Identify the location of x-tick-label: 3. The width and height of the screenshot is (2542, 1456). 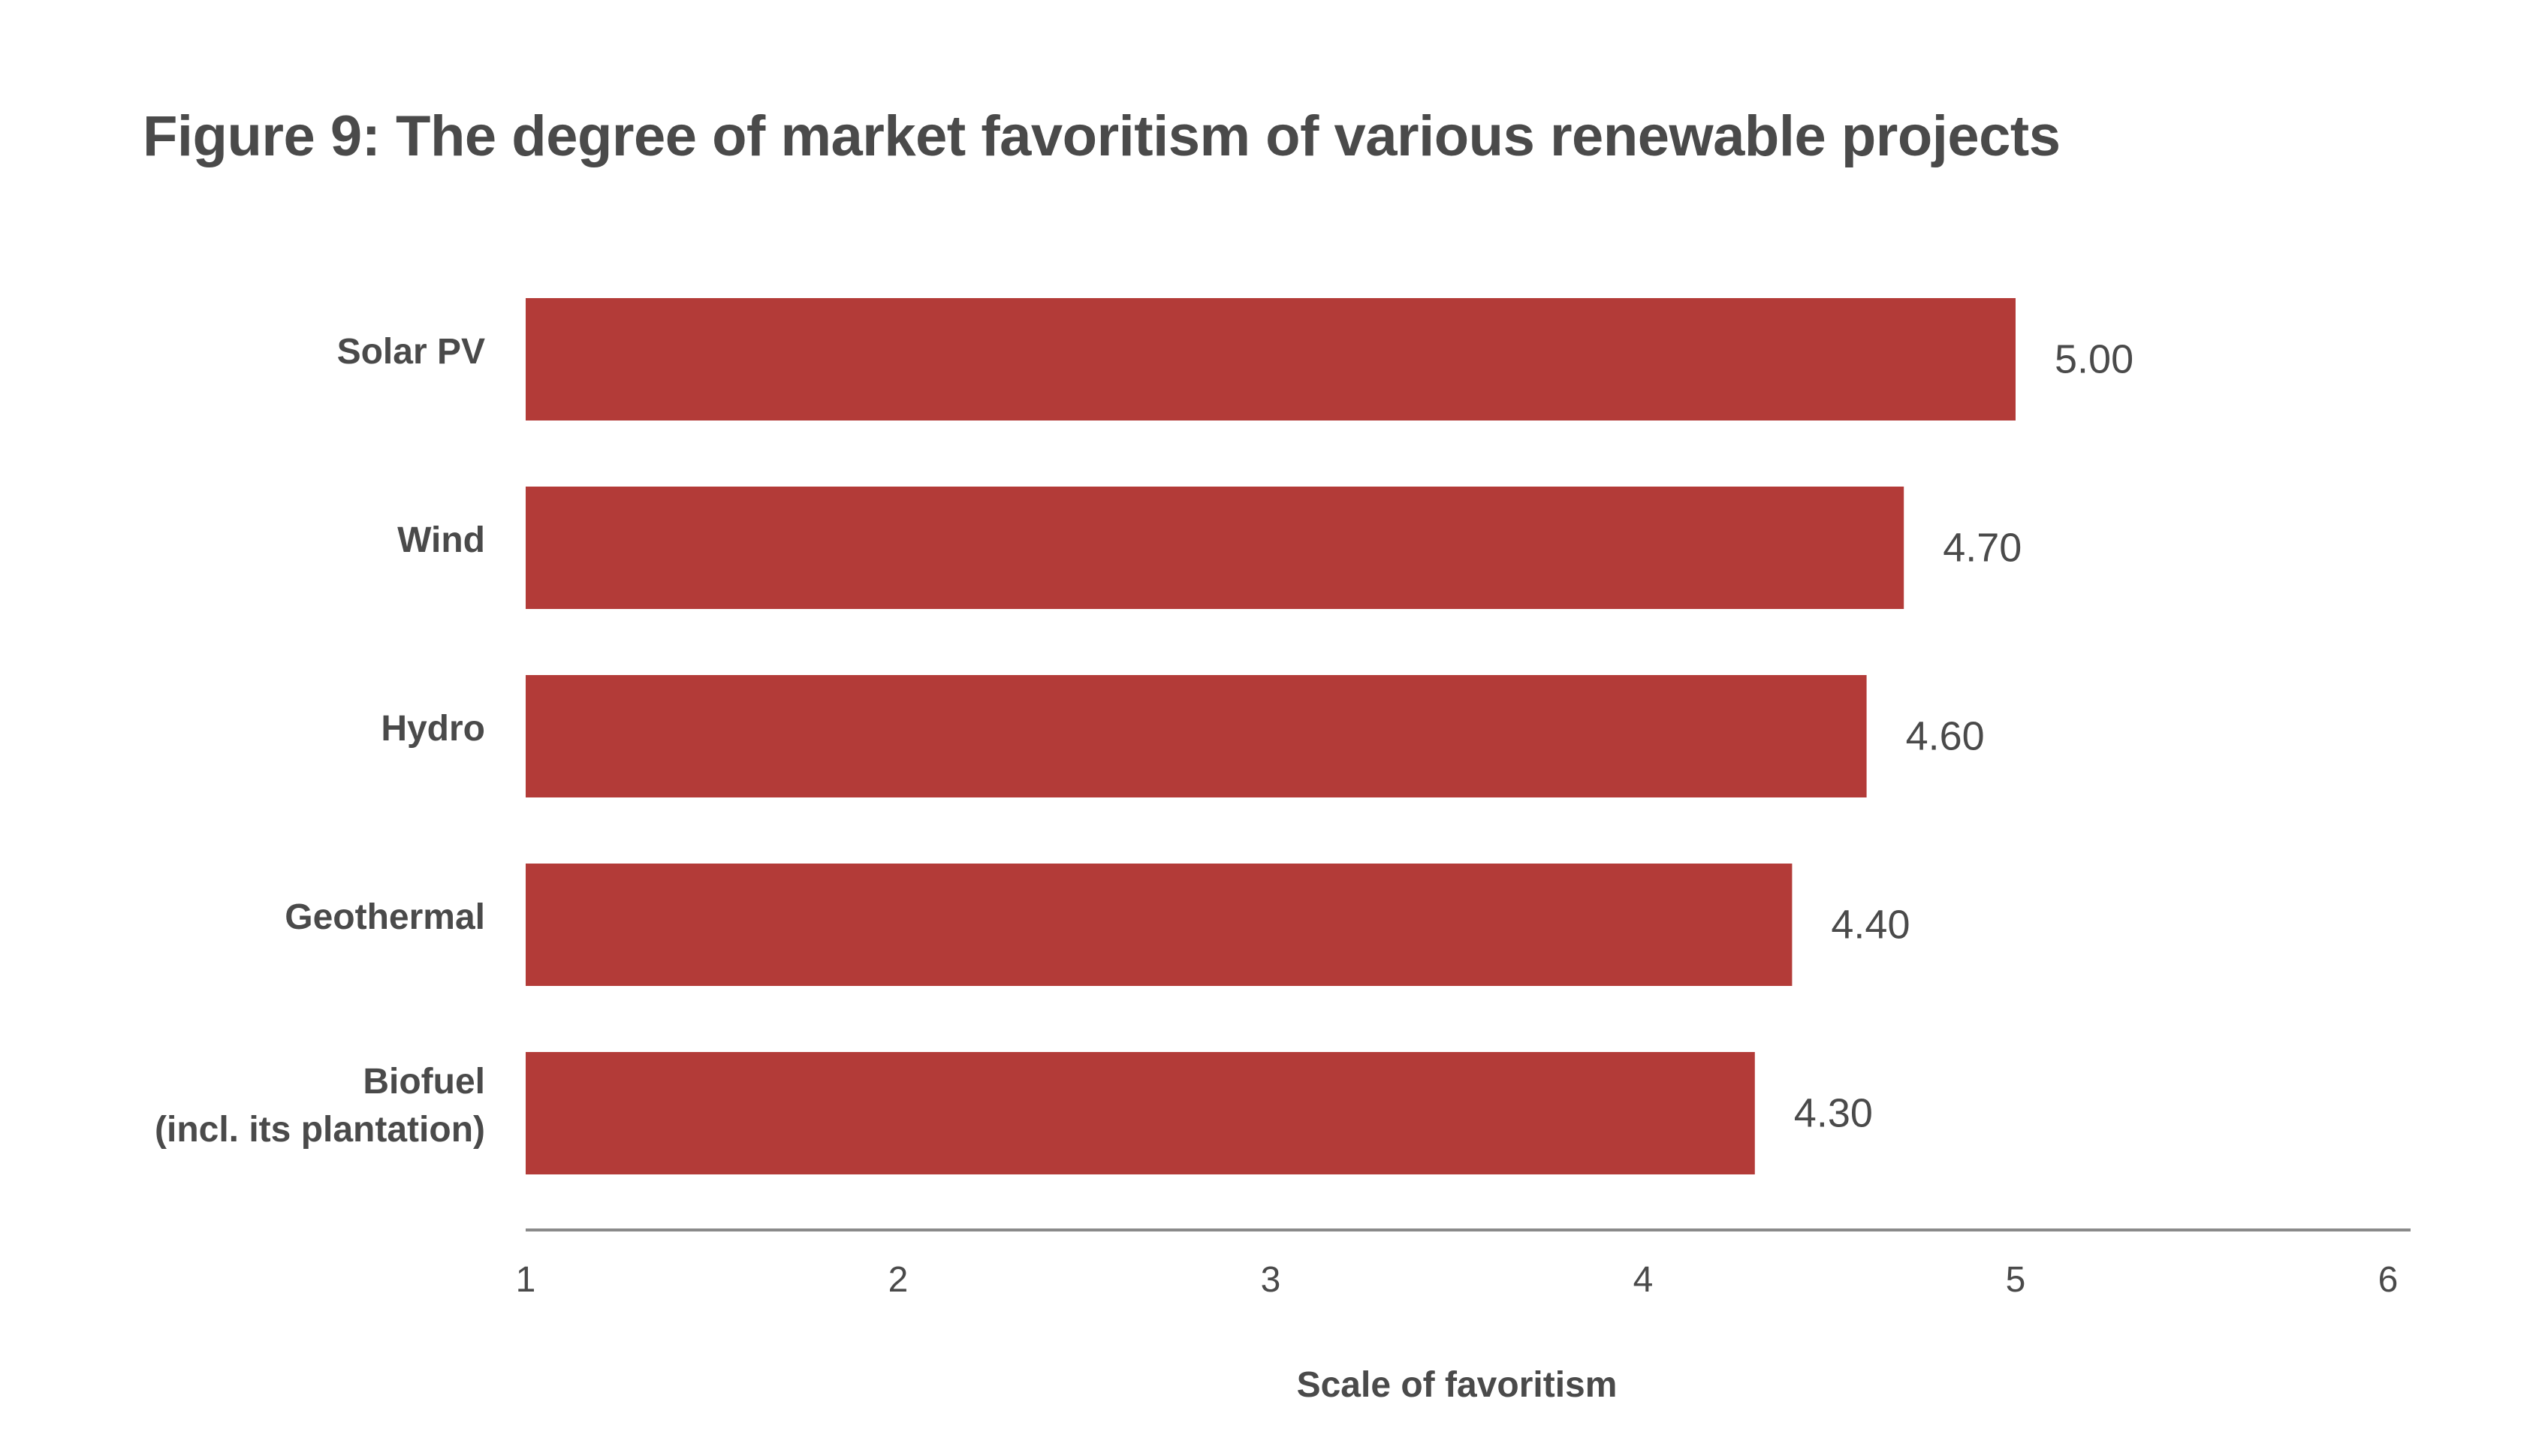
(1271, 1280).